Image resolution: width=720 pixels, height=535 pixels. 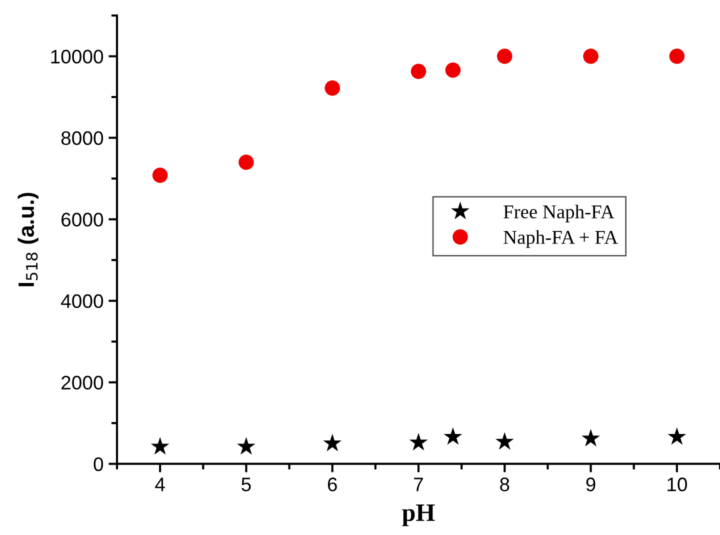 What do you see at coordinates (418, 485) in the screenshot?
I see `x-tick-label: 7` at bounding box center [418, 485].